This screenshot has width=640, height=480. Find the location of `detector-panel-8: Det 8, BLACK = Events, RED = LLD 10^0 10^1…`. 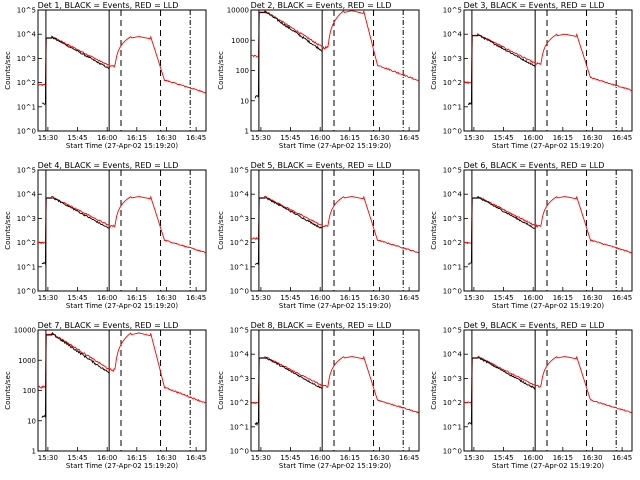

detector-panel-8: Det 8, BLACK = Events, RED = LLD 10^0 10^1… is located at coordinates (319, 400).